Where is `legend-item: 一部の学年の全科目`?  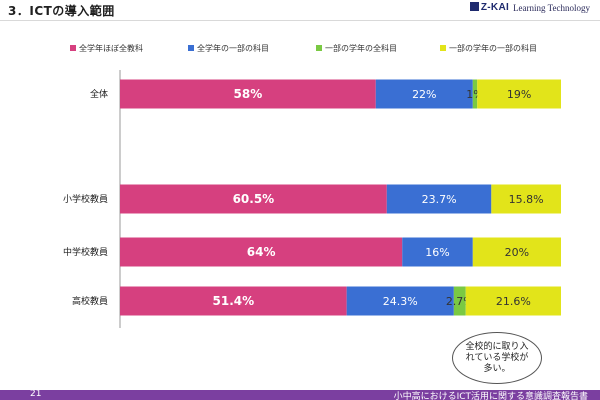 legend-item: 一部の学年の全科目 is located at coordinates (356, 48).